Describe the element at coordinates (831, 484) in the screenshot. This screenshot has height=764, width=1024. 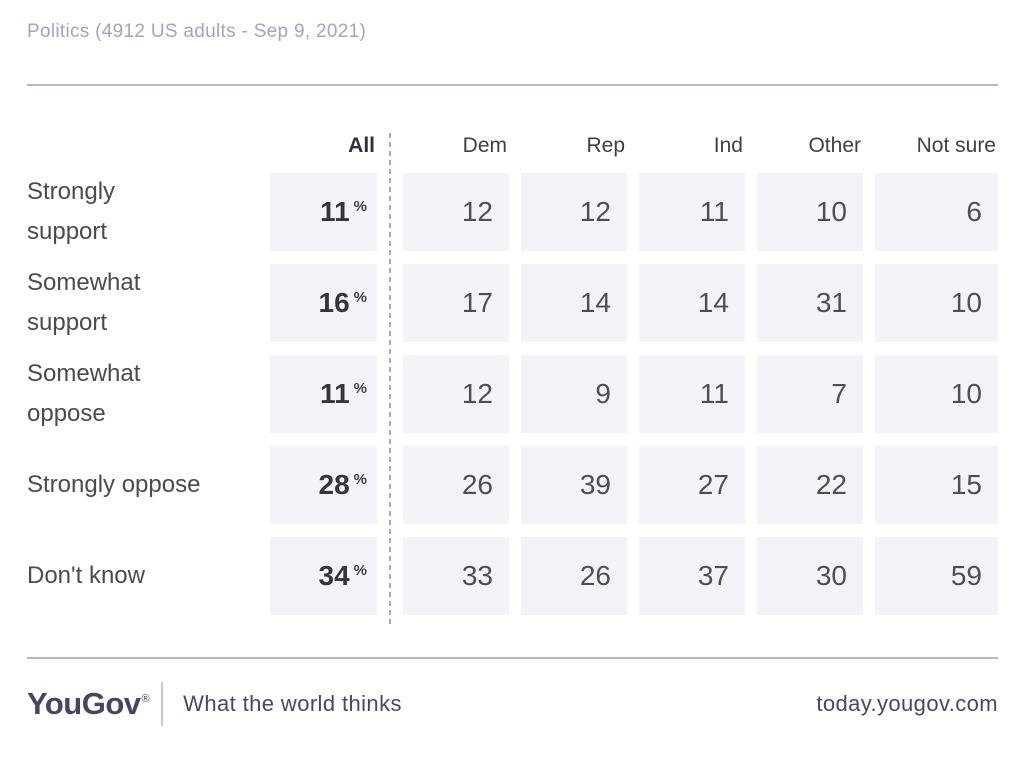
I see `cell-value: 22` at that location.